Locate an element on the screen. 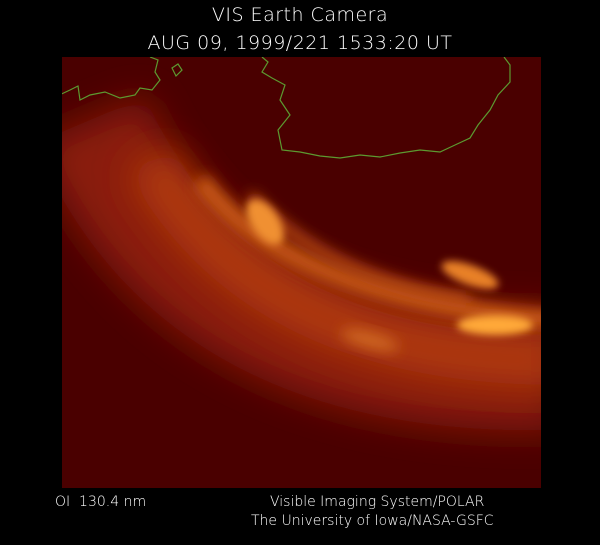  title: VIS Earth Camera is located at coordinates (300, 15).